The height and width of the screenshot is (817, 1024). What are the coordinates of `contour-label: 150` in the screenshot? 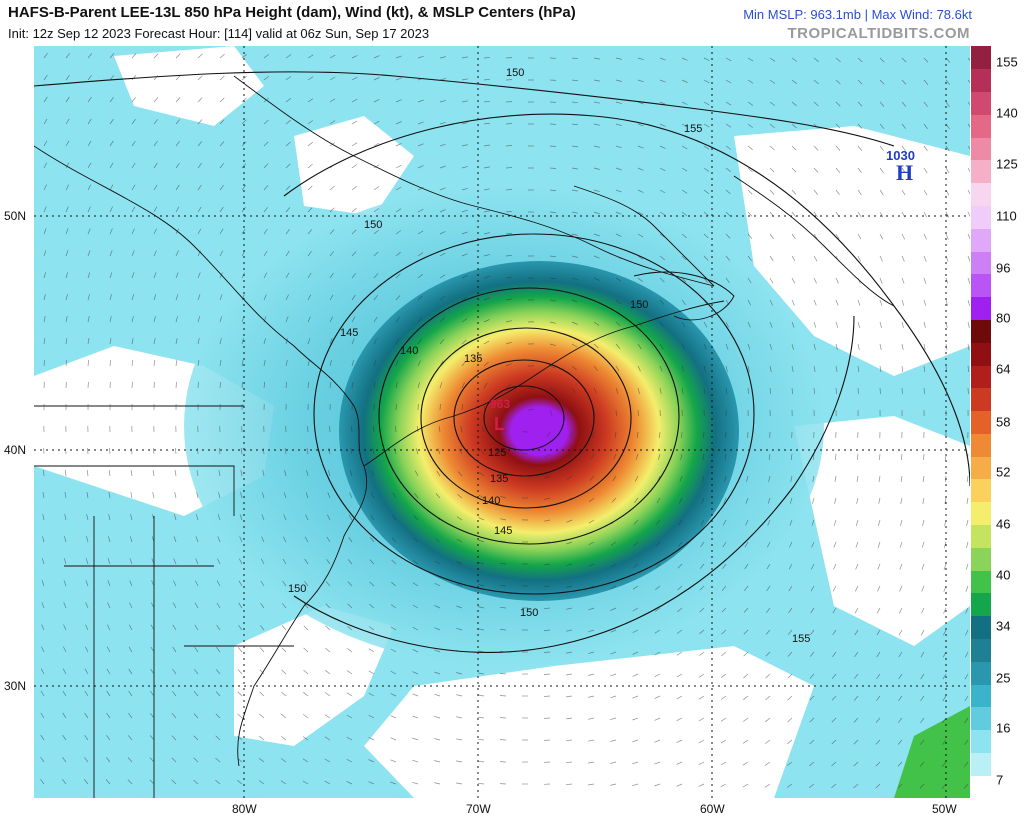 It's located at (515, 73).